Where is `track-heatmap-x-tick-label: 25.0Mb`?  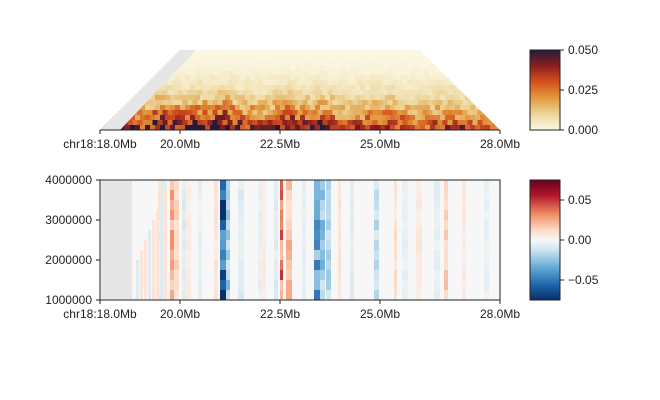
track-heatmap-x-tick-label: 25.0Mb is located at coordinates (380, 314).